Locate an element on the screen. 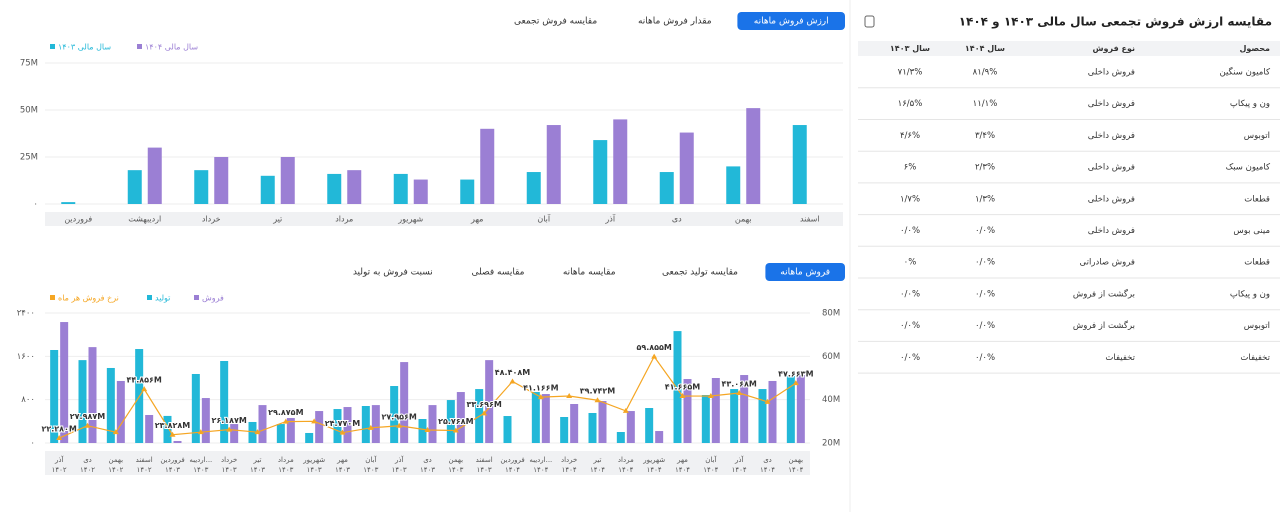  x-tick-label: فروردین is located at coordinates (78, 219).